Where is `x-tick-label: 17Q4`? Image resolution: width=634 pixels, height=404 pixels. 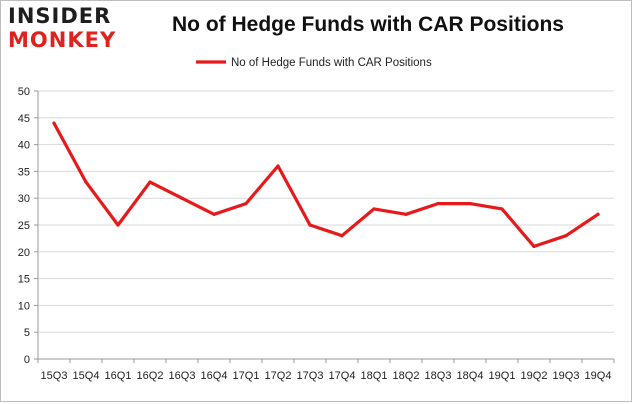 x-tick-label: 17Q4 is located at coordinates (342, 376).